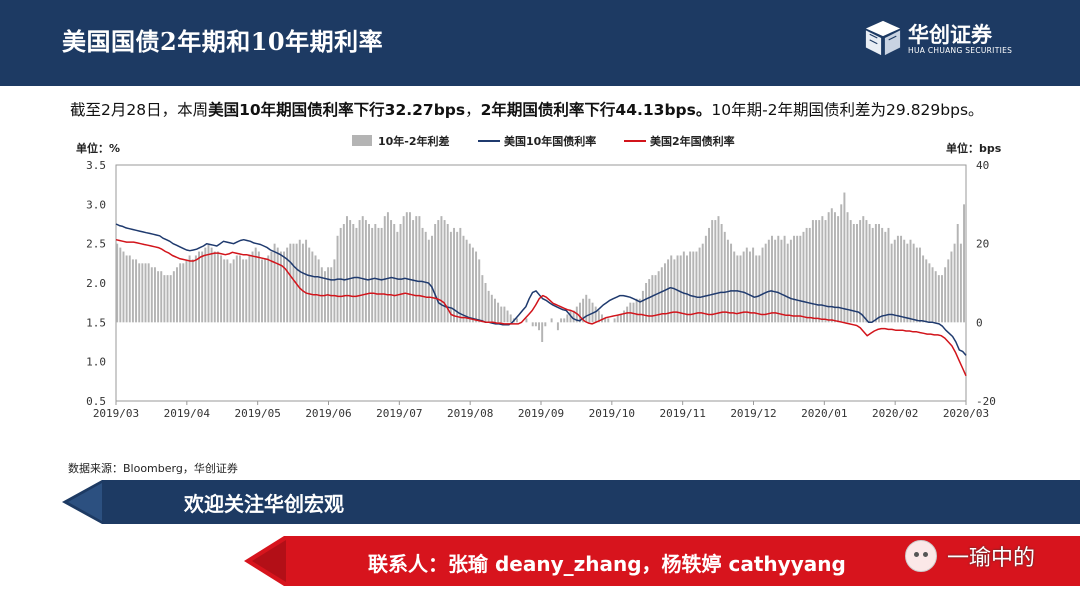 The width and height of the screenshot is (1080, 608). Describe the element at coordinates (895, 413) in the screenshot. I see `x-tick-label: 2020/02` at that location.